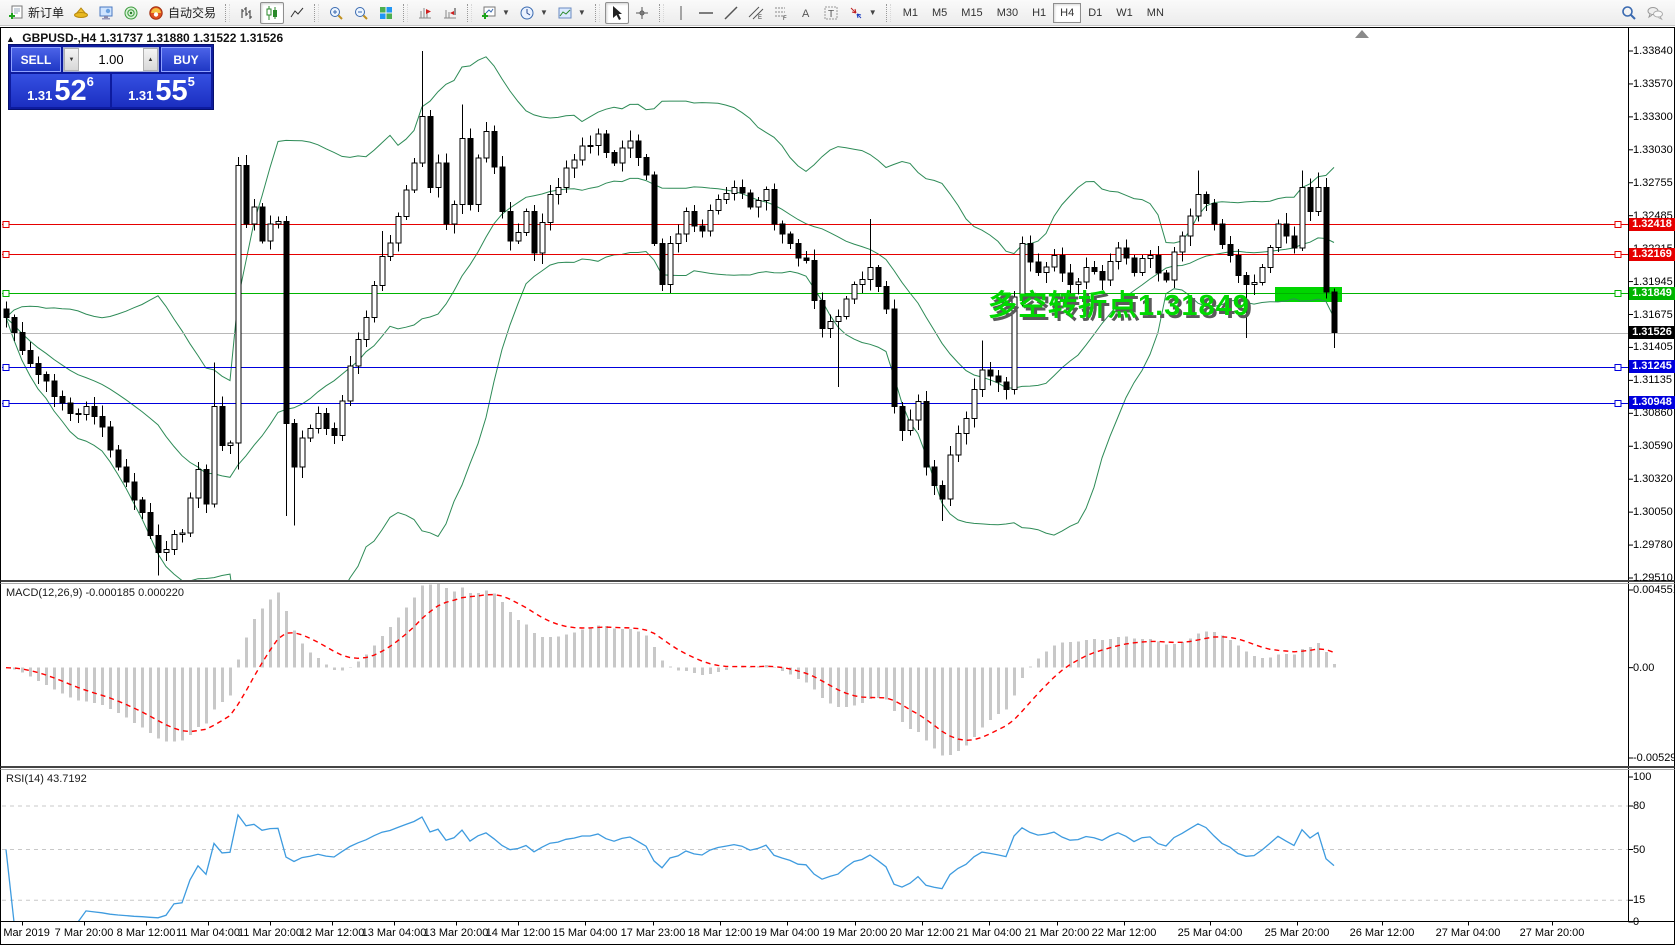  I want to click on chart-shift-marker, so click(1362, 34).